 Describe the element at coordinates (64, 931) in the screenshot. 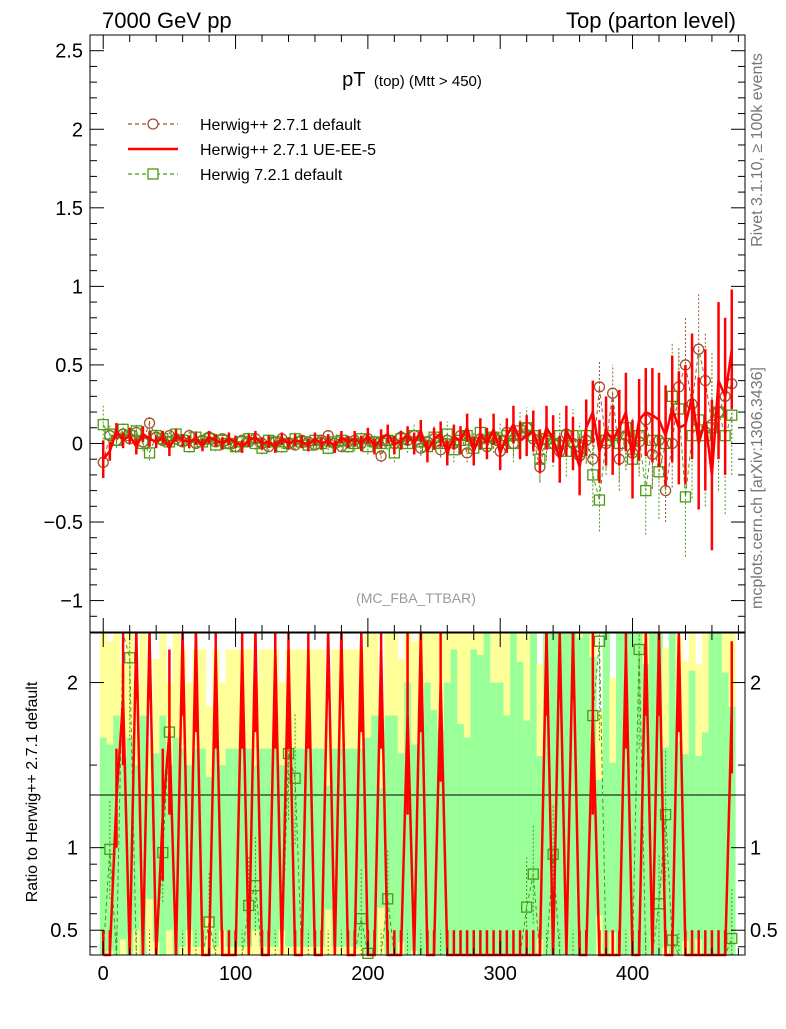

I see `ratio-y-tick-label: 0.5` at that location.